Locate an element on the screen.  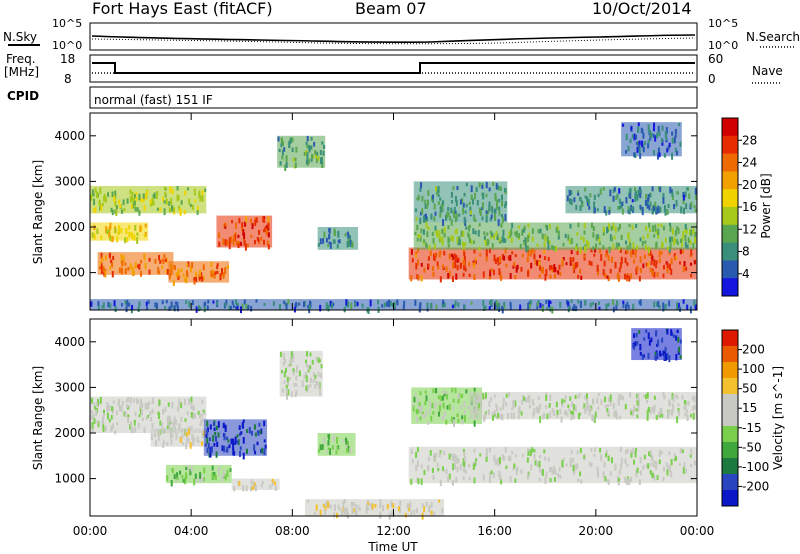
power-colorbar-tick-label: 12 is located at coordinates (749, 229).